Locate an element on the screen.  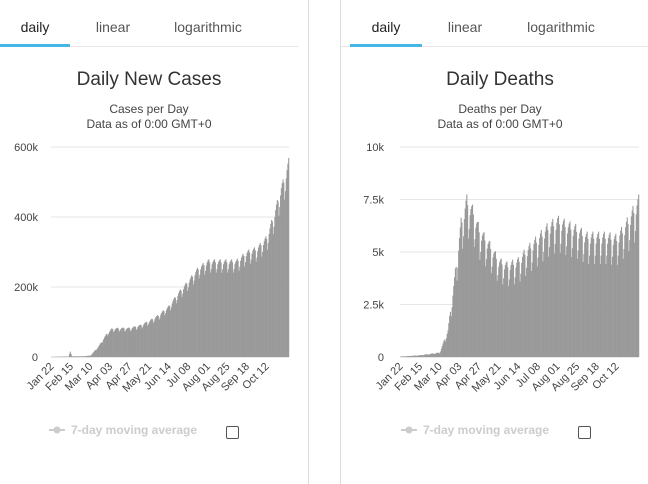
chart-title: Daily New Cases is located at coordinates (149, 79).